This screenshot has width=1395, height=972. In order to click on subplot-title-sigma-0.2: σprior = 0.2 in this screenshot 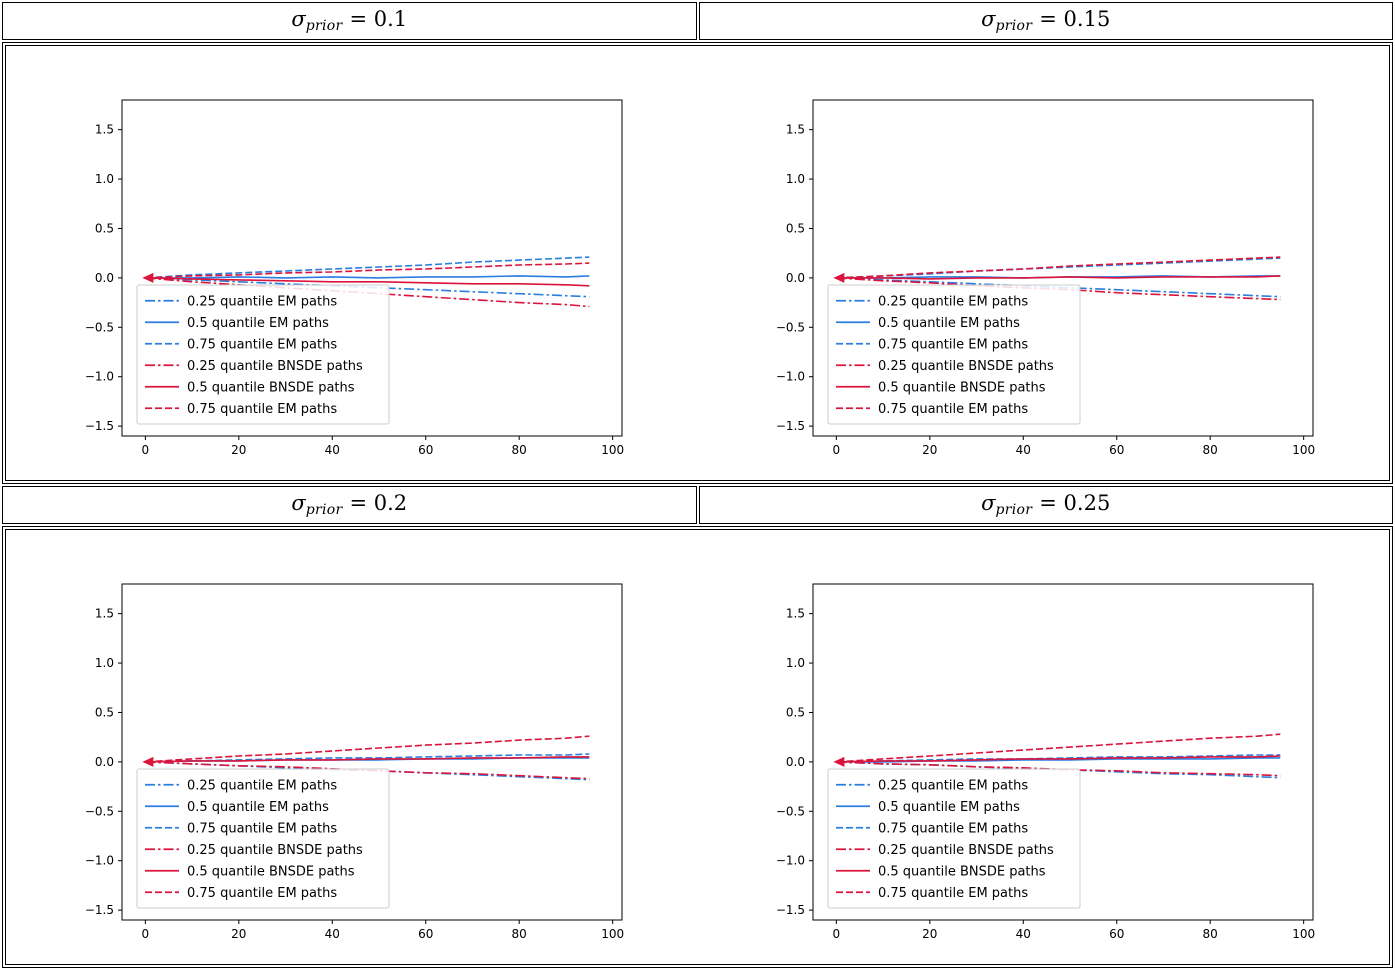, I will do `click(349, 505)`.